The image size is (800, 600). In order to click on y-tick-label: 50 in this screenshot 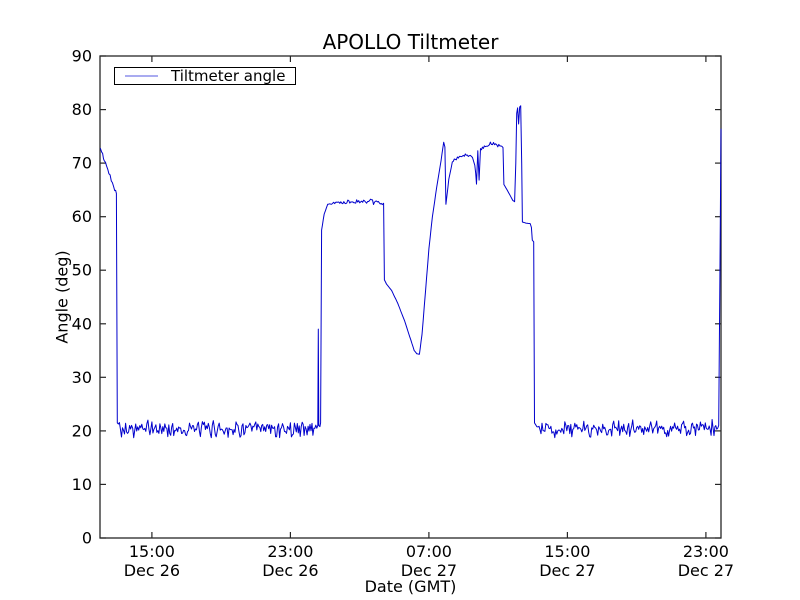, I will do `click(82, 270)`.